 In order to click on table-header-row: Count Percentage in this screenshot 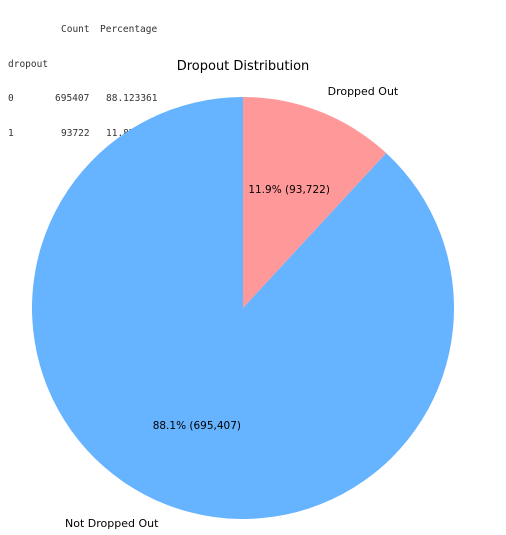, I will do `click(82, 30)`.